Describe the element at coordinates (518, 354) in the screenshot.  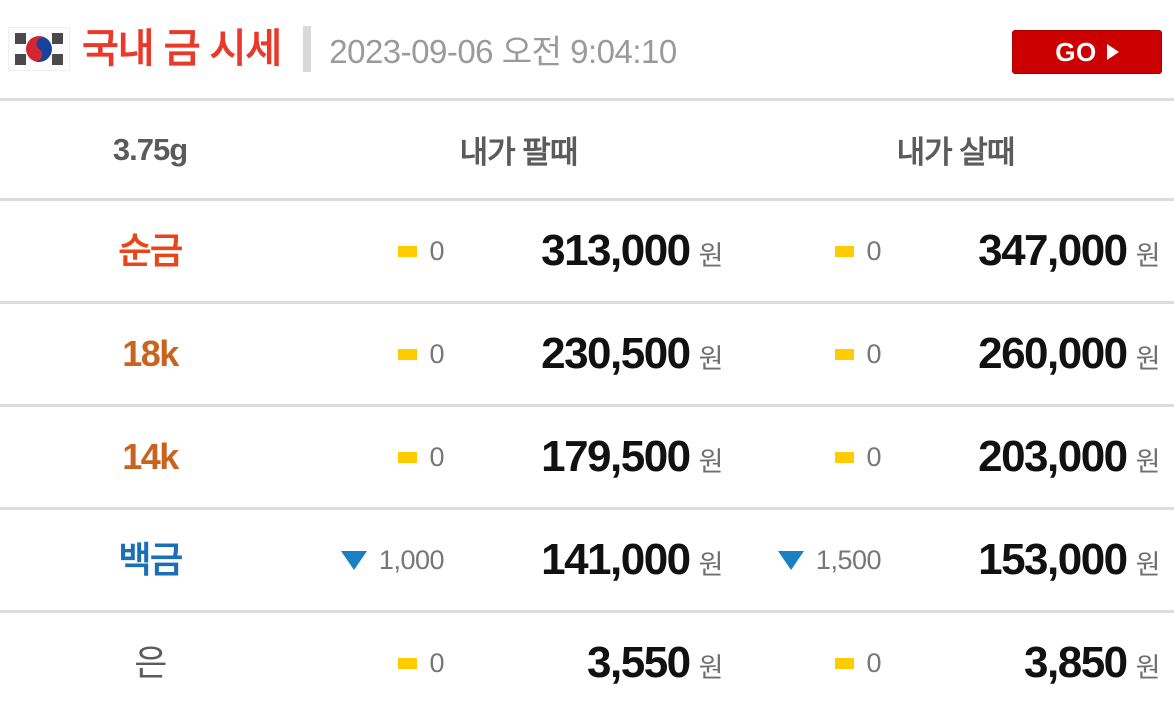
I see `cell-sell: 0 230,500 원` at that location.